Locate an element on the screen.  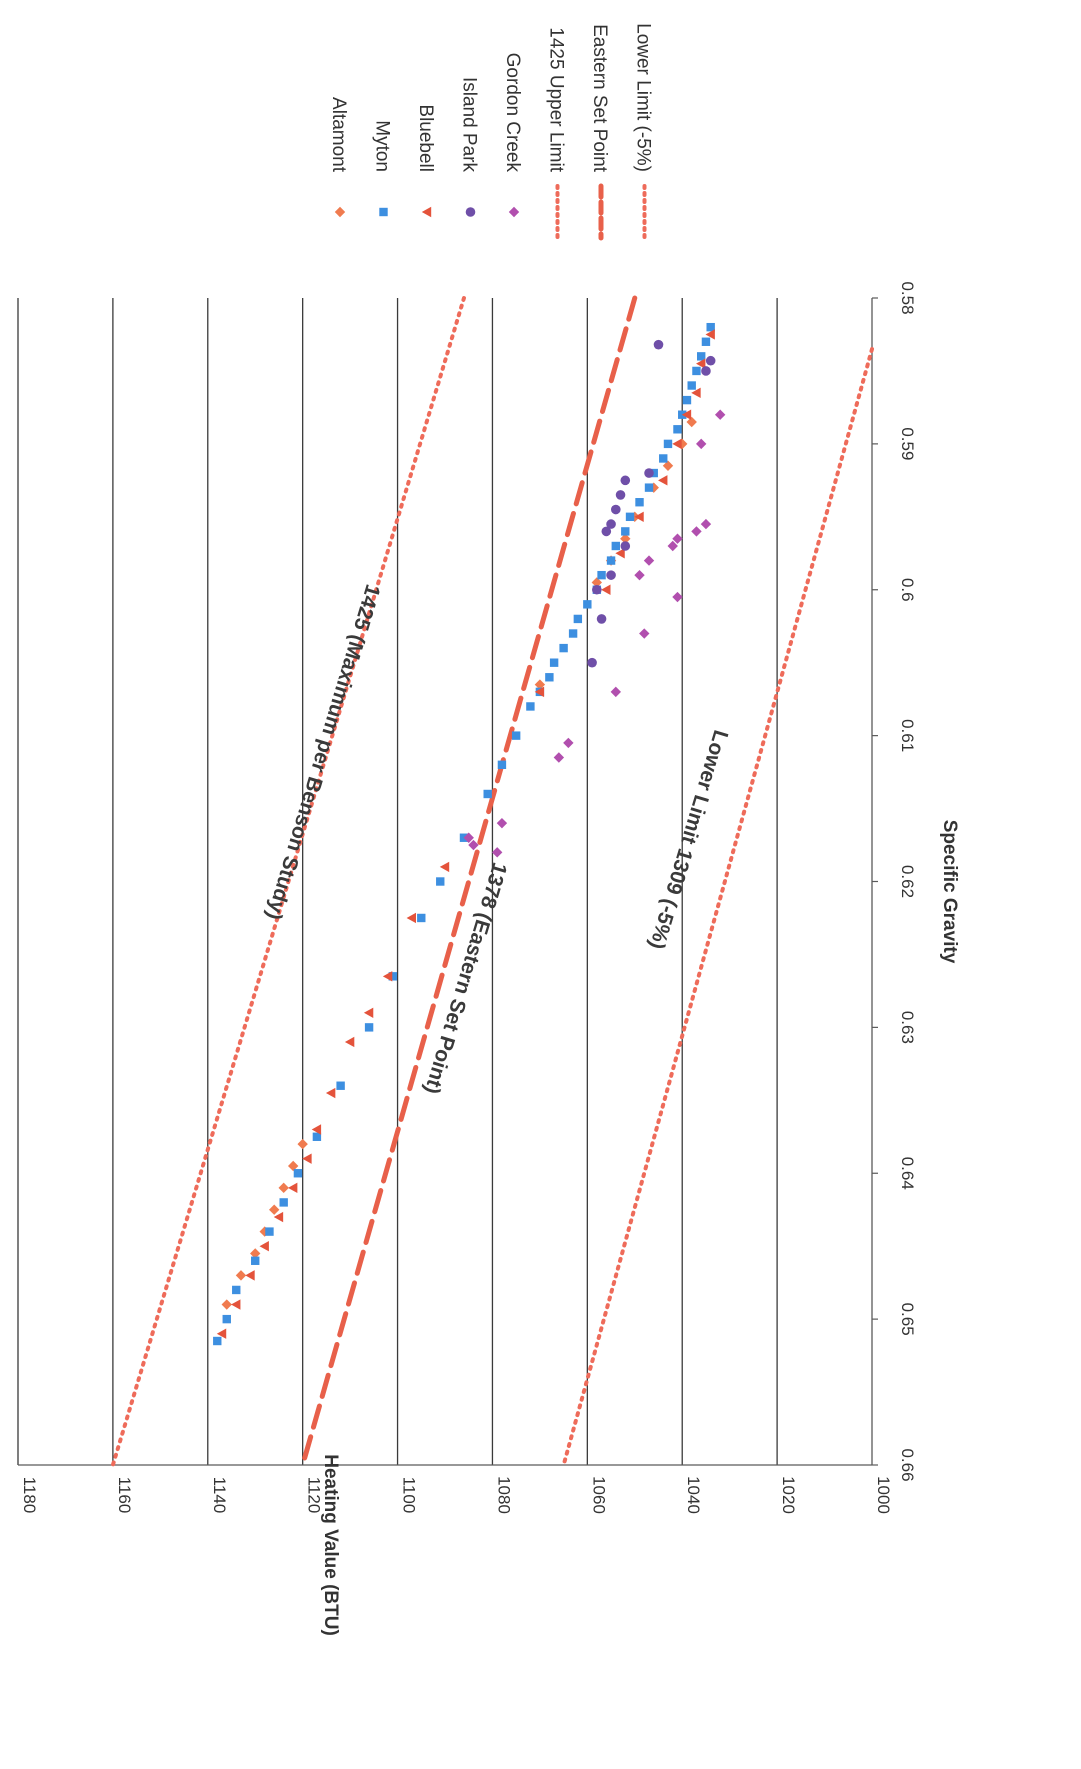
x-tick-label: 0.65 is located at coordinates (907, 1319).